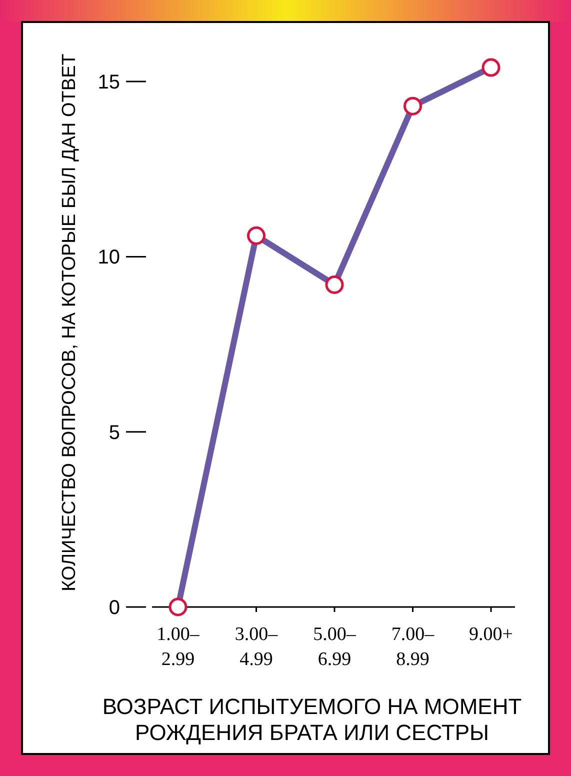 This screenshot has width=571, height=776. I want to click on x-tick-label: 5.00–6.99, so click(334, 647).